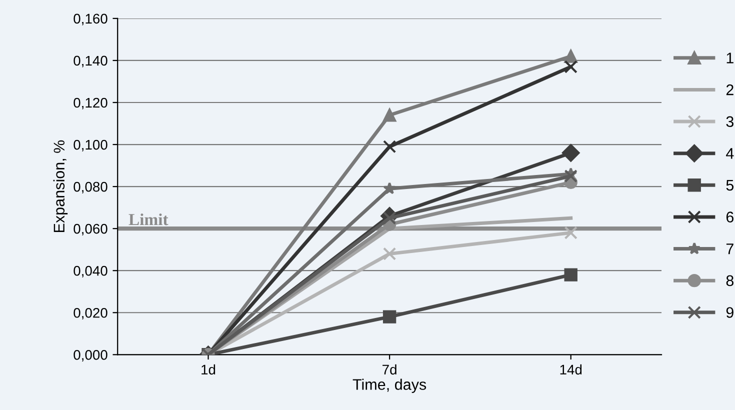 The width and height of the screenshot is (735, 410). I want to click on y-tick-label: 0,100, so click(91, 146).